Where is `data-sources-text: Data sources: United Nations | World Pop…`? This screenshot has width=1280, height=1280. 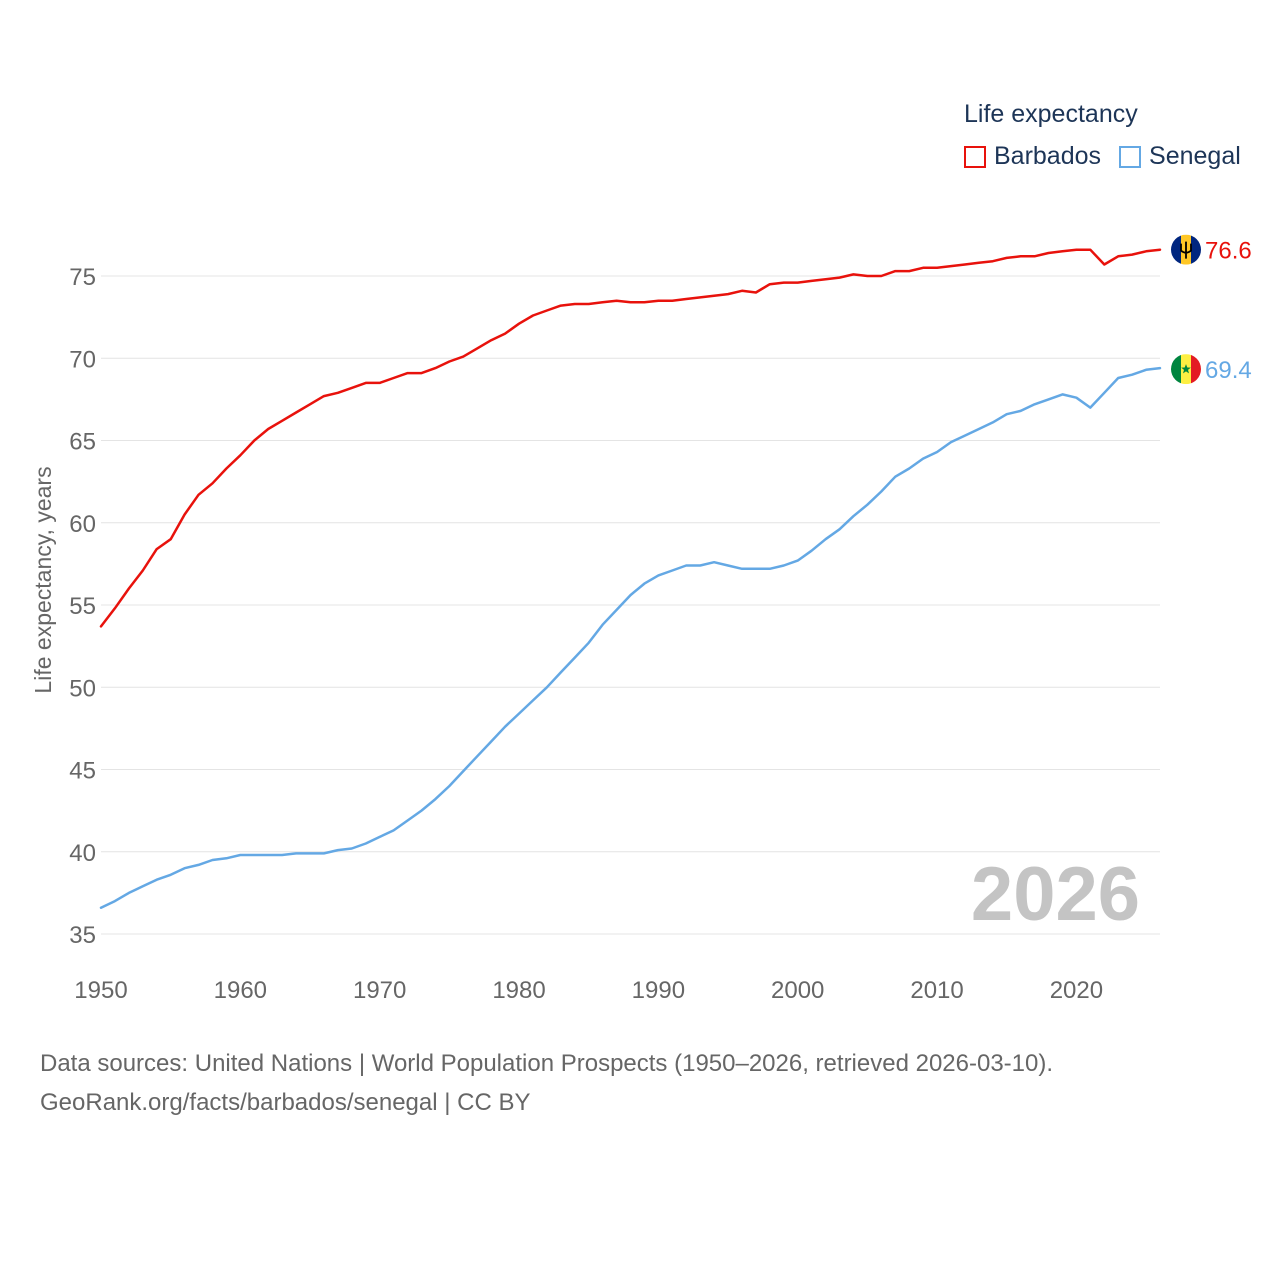 data-sources-text: Data sources: United Nations | World Pop… is located at coordinates (547, 1063).